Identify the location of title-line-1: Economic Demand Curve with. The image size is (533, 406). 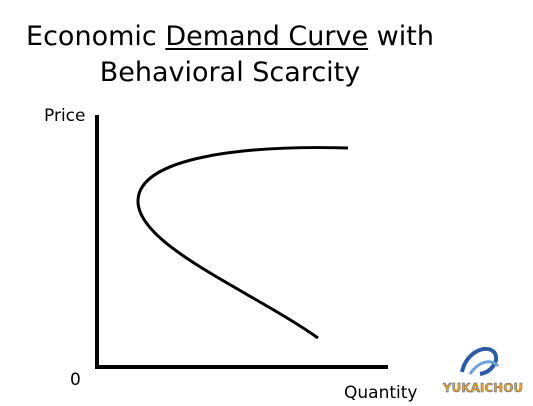
(230, 37).